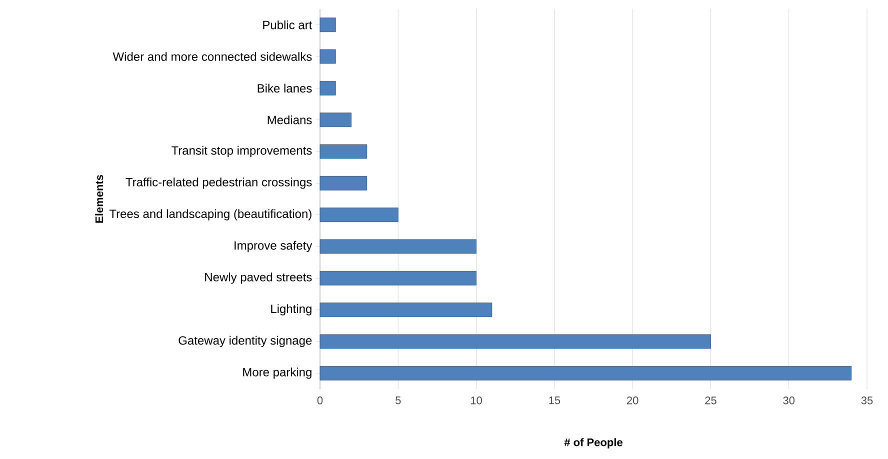 This screenshot has width=888, height=459. What do you see at coordinates (273, 246) in the screenshot?
I see `y-tick-label: Improve safety` at bounding box center [273, 246].